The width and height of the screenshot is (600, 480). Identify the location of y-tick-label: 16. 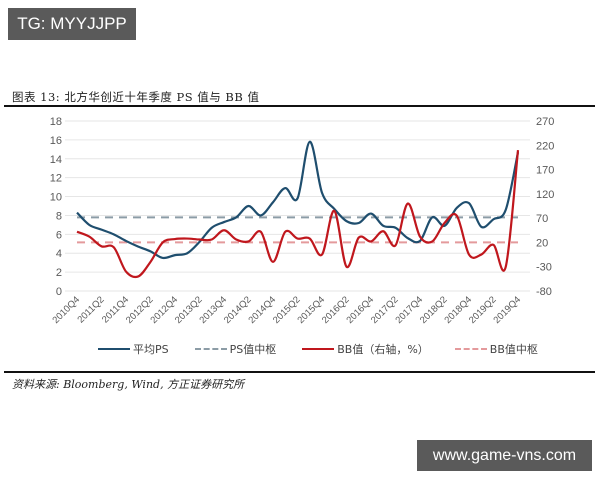
(56, 141).